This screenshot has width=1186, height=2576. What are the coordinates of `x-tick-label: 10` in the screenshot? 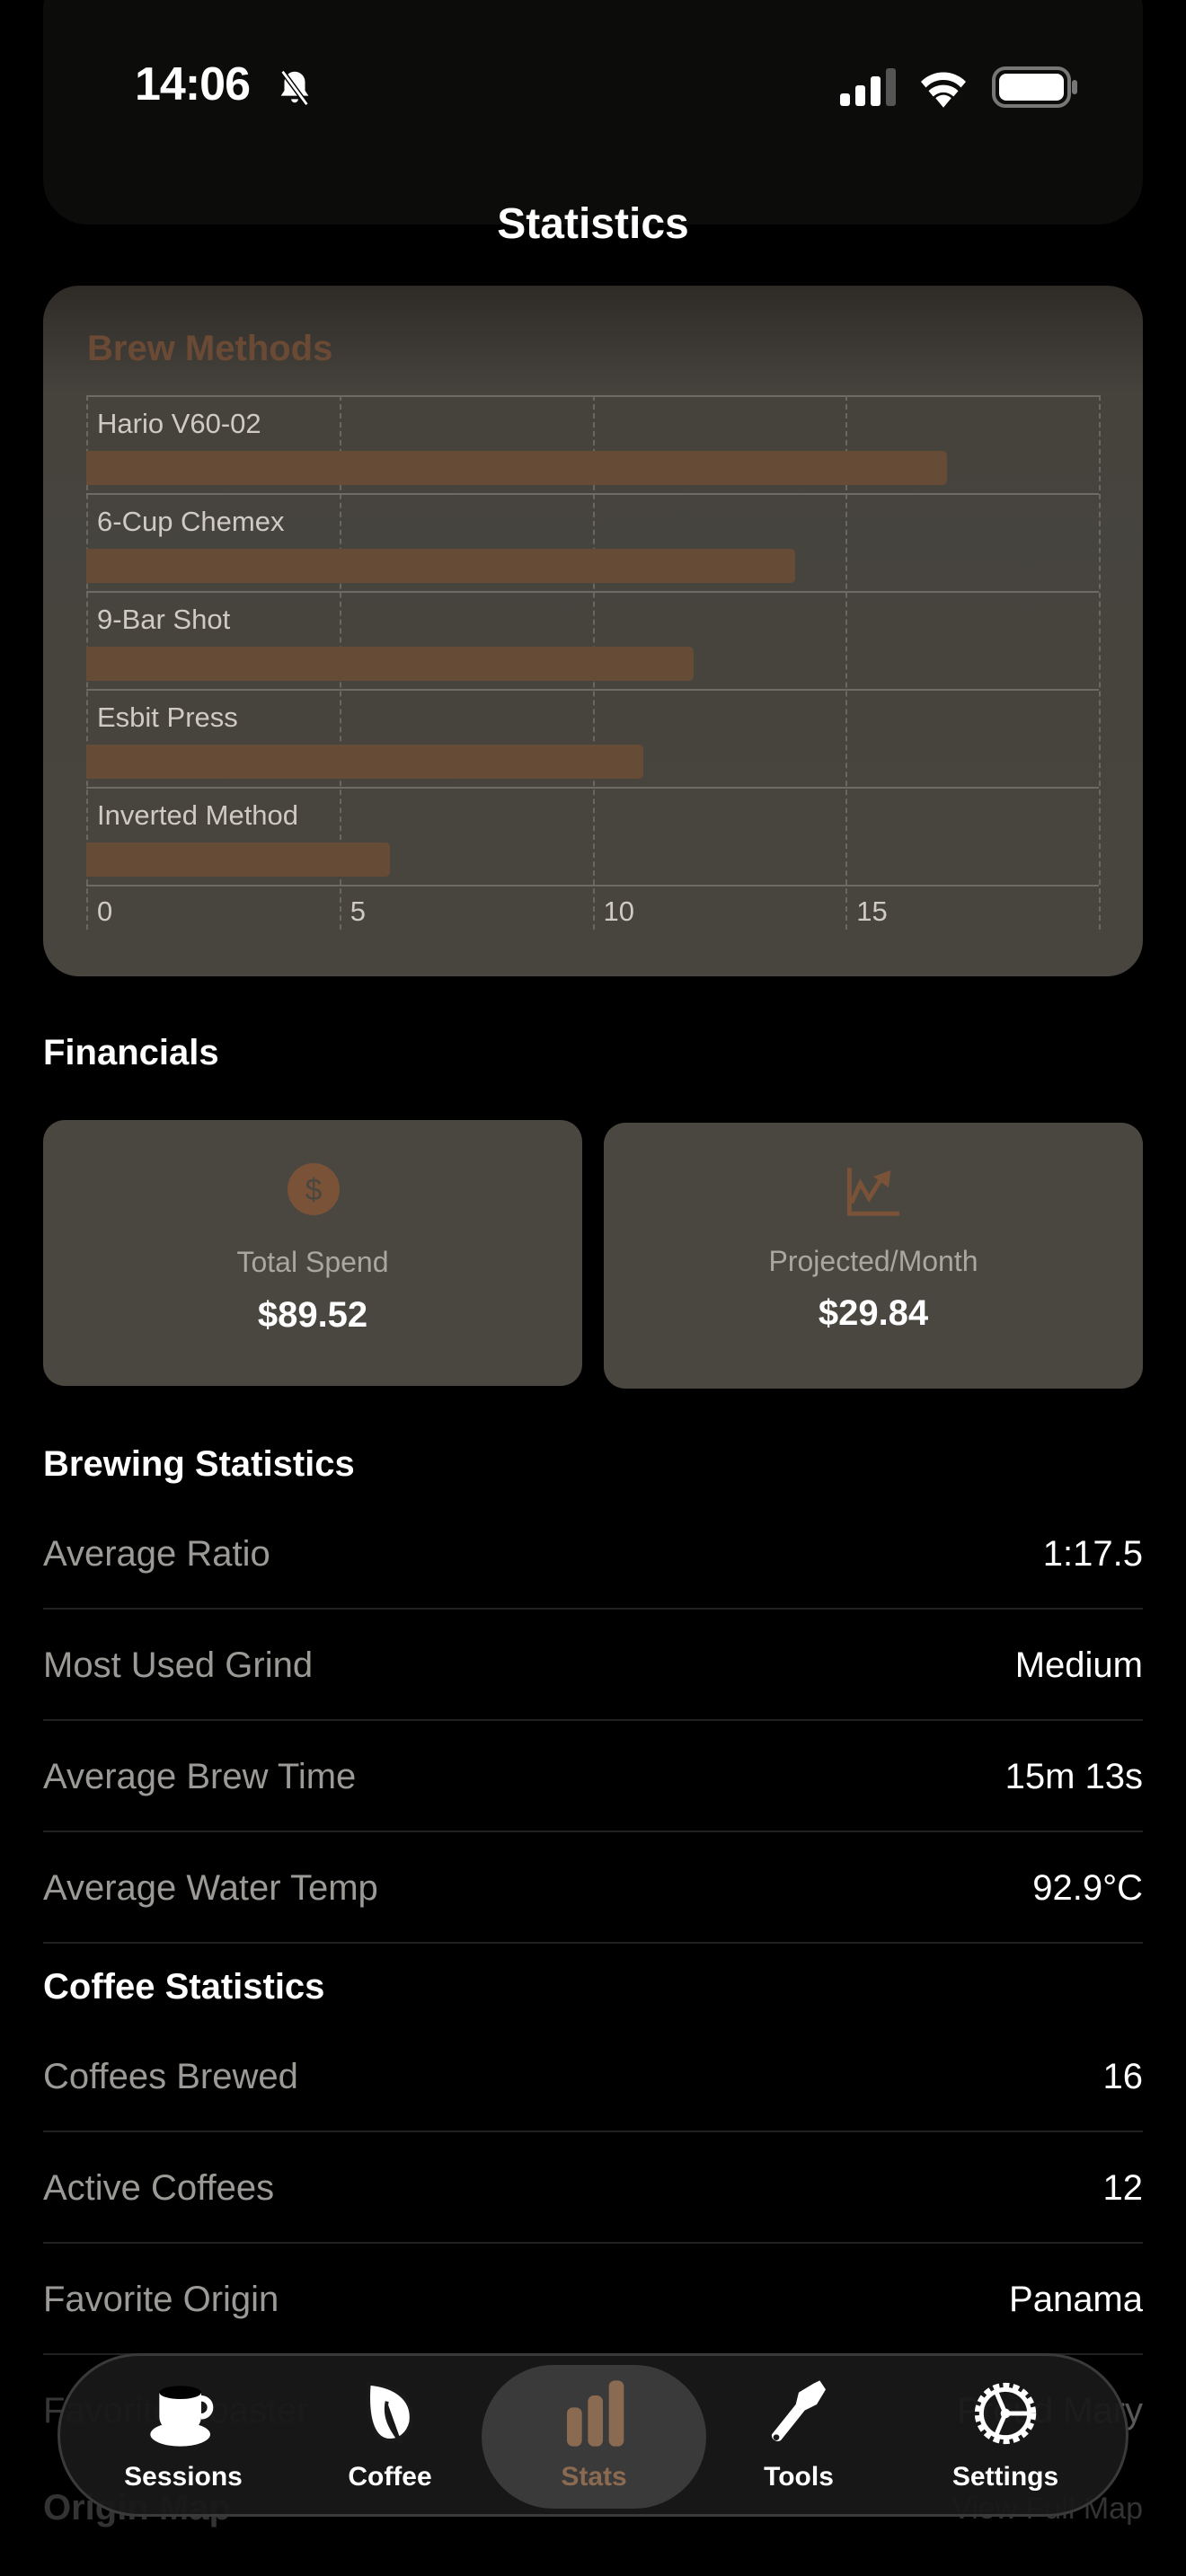 It's located at (618, 911).